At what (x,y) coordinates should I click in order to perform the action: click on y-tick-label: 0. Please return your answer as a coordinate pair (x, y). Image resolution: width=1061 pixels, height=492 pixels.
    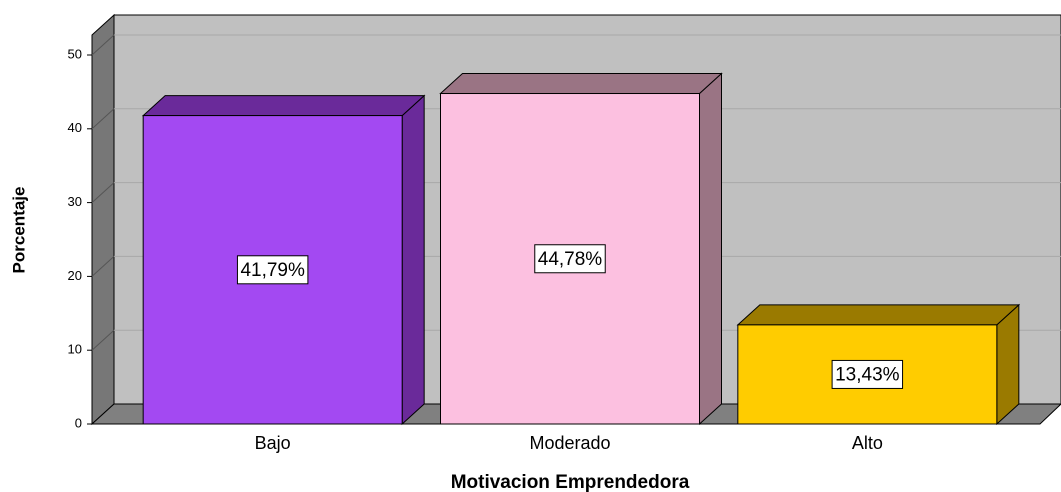
    Looking at the image, I should click on (78, 422).